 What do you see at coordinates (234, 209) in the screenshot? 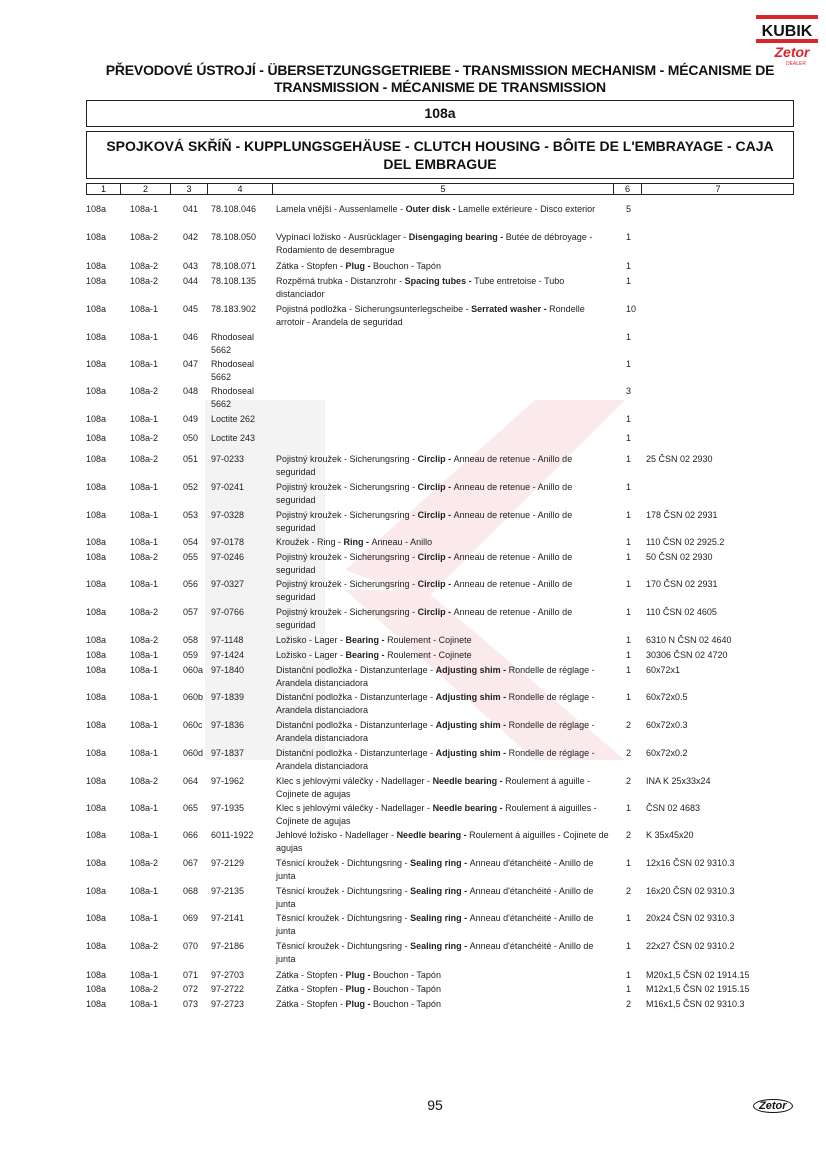
I see `part-number-cell: 78.108.046` at bounding box center [234, 209].